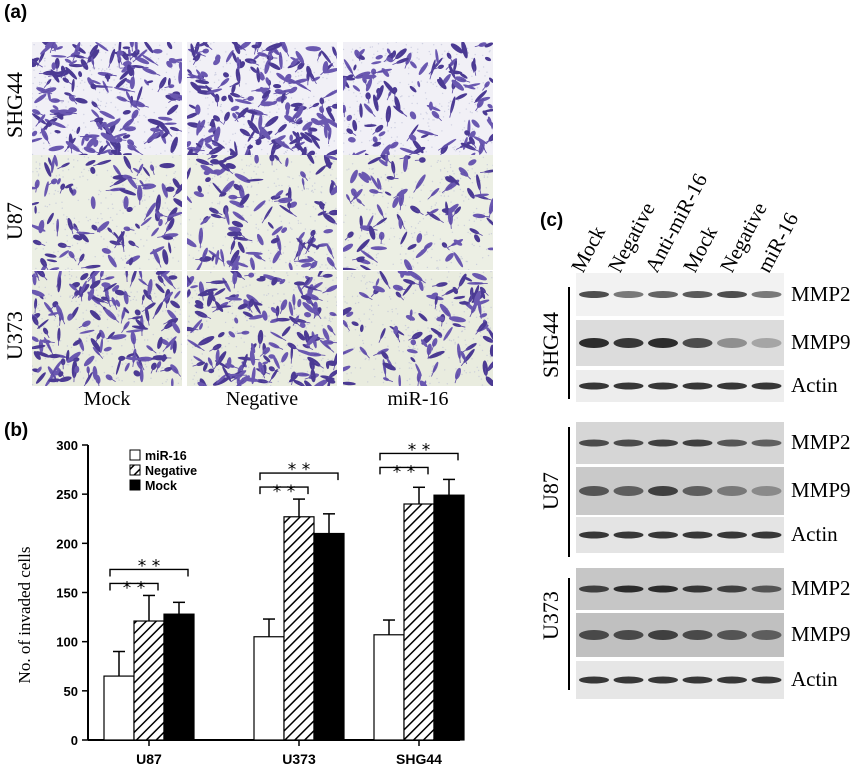 The width and height of the screenshot is (859, 764). What do you see at coordinates (71, 691) in the screenshot?
I see `y-tick-label: 50` at bounding box center [71, 691].